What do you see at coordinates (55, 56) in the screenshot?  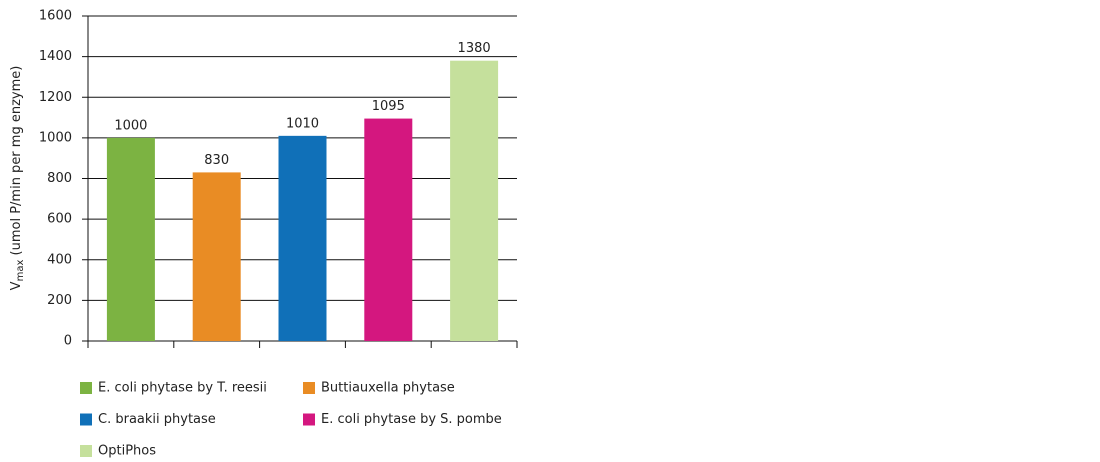 I see `y-tick-label: 1400` at bounding box center [55, 56].